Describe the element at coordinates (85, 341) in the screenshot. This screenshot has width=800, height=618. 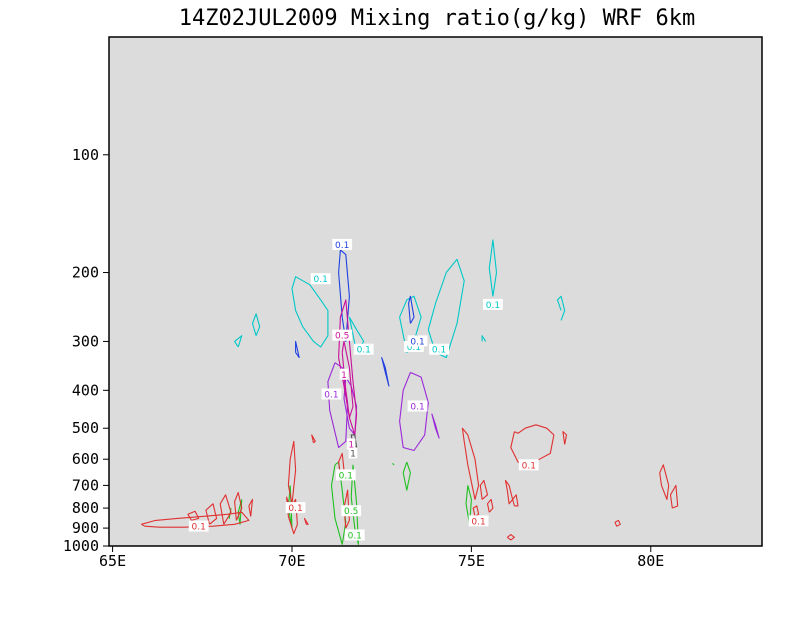
I see `y-tick-label: 300` at that location.